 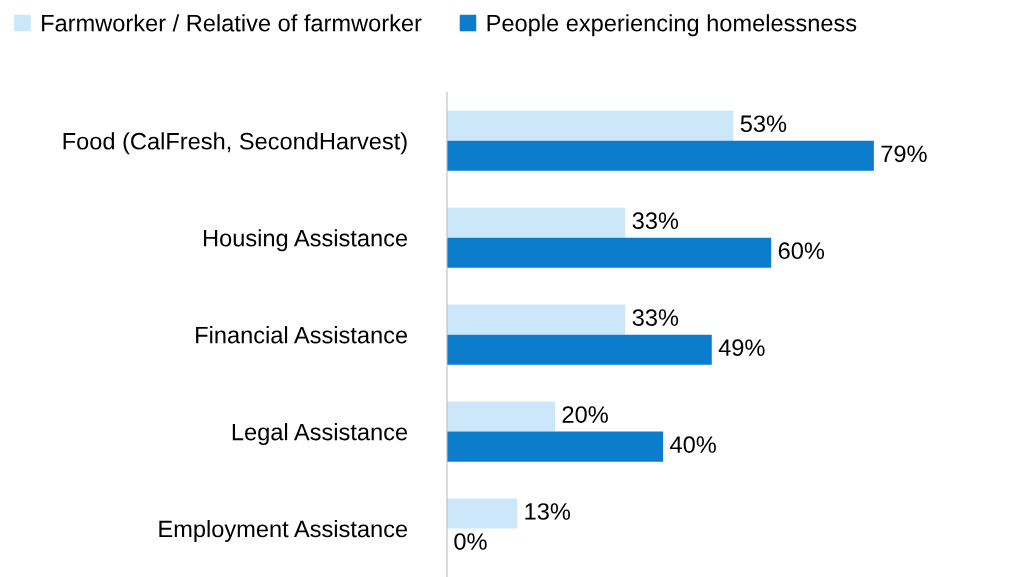 I want to click on data-label: 40%, so click(x=693, y=444).